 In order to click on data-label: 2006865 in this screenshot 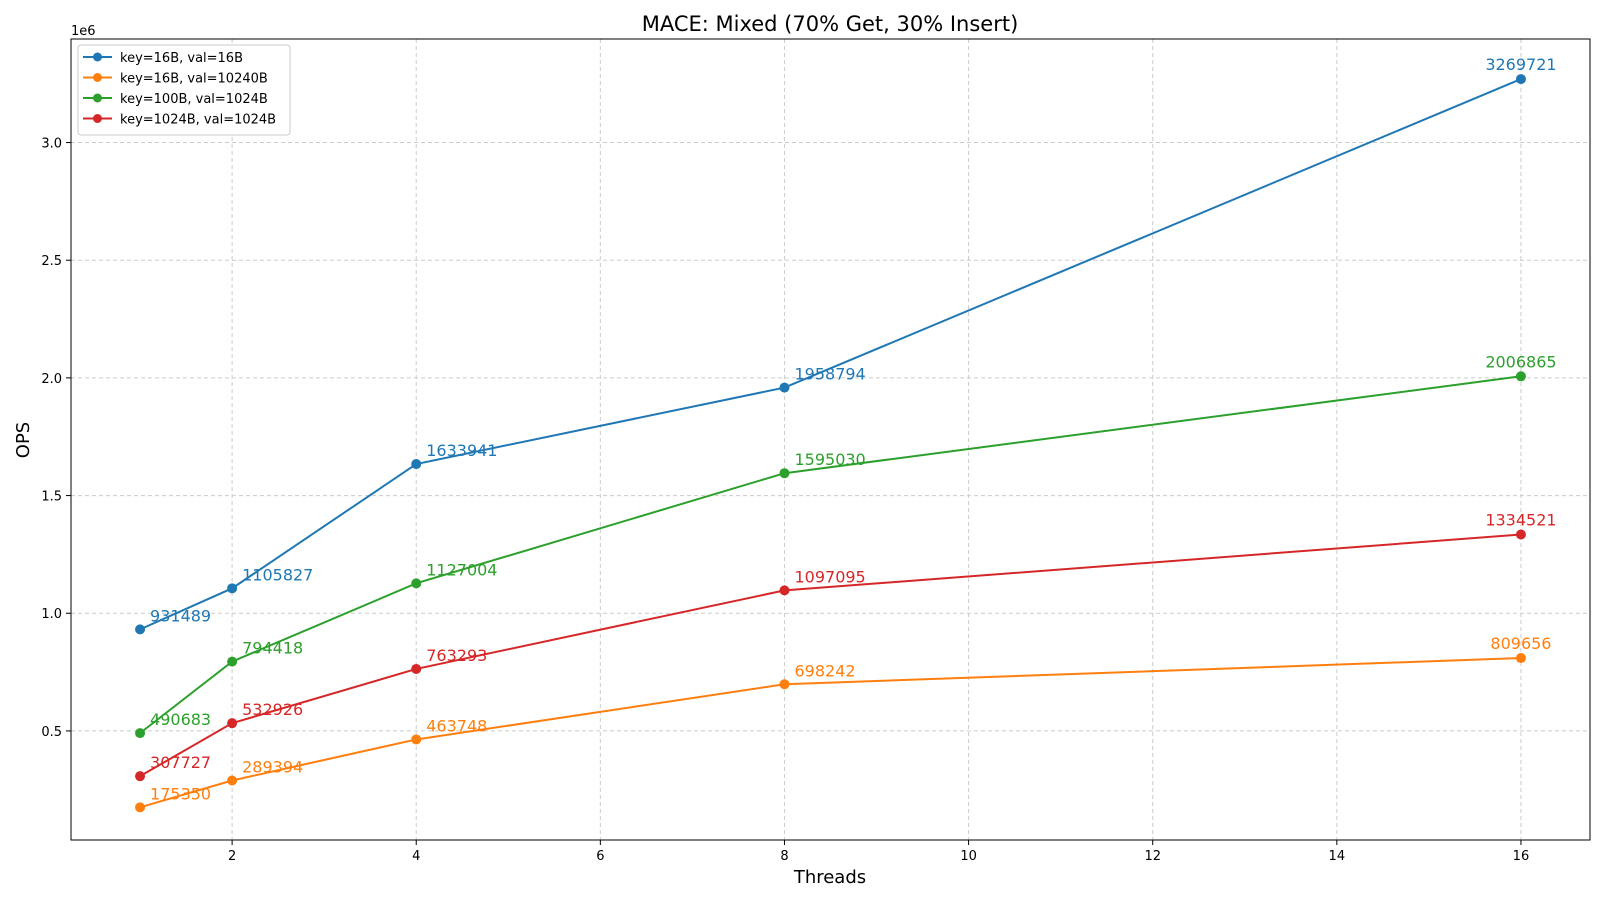, I will do `click(1520, 361)`.